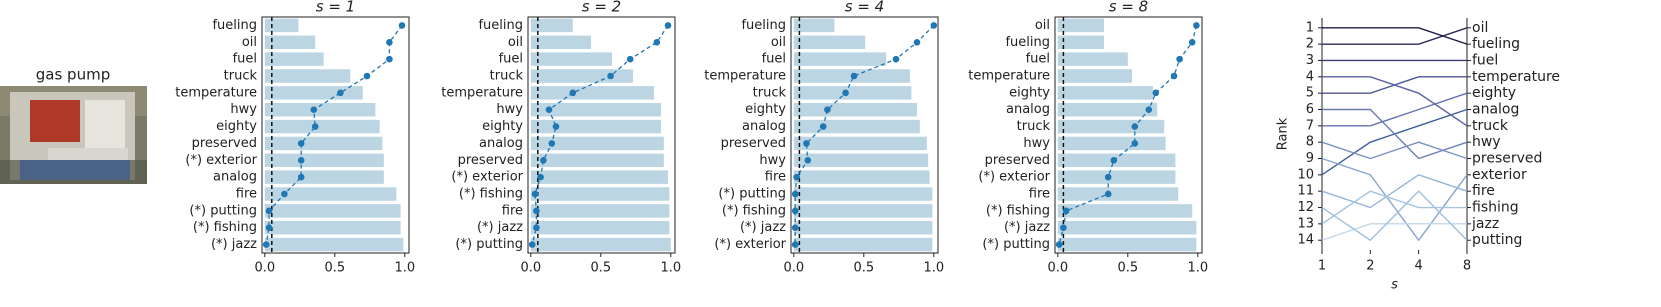 The width and height of the screenshot is (1661, 307). What do you see at coordinates (1494, 93) in the screenshot?
I see `series-label: eighty` at bounding box center [1494, 93].